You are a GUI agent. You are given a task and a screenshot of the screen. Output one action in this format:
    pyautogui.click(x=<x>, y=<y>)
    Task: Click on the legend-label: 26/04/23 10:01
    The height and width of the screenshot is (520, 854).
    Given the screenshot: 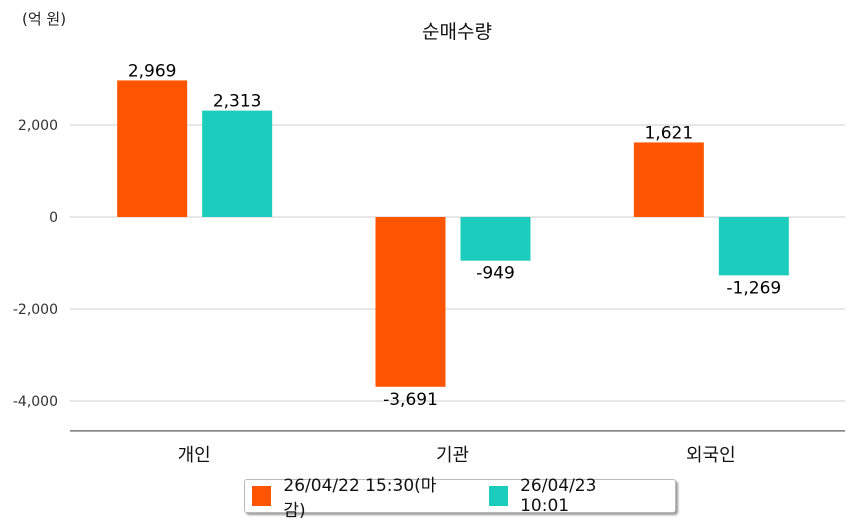 What is the action you would take?
    pyautogui.click(x=558, y=496)
    